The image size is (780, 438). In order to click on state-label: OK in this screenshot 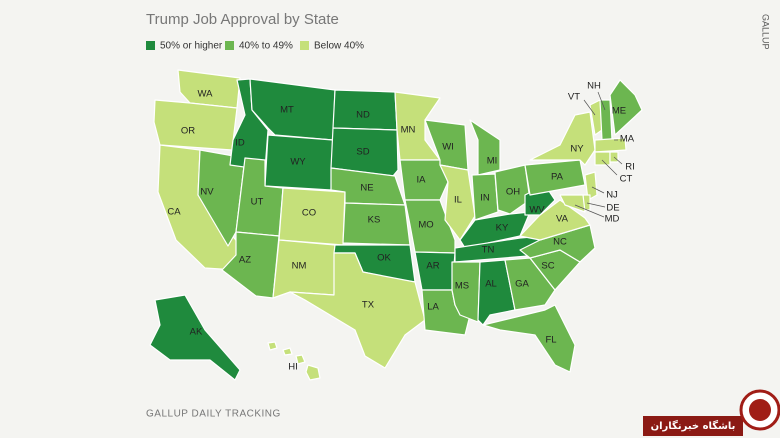, I will do `click(384, 258)`.